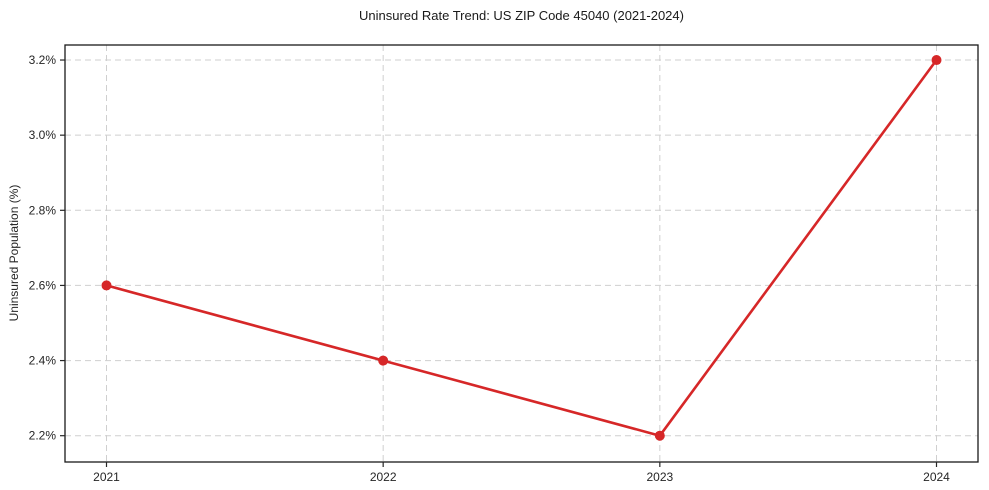 The image size is (989, 490). What do you see at coordinates (14, 253) in the screenshot?
I see `y-axis-label: Uninsured Population (%)` at bounding box center [14, 253].